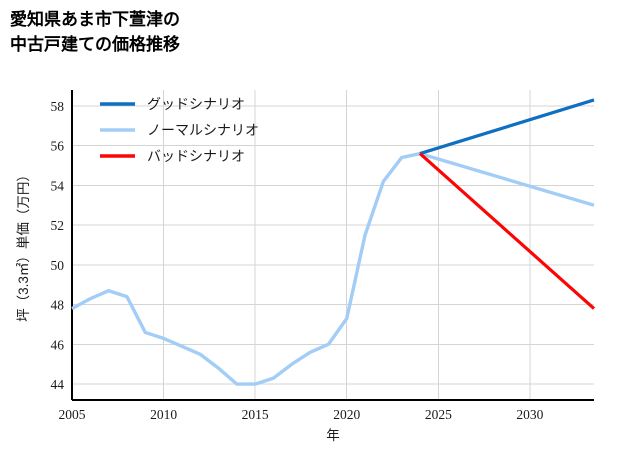 The image size is (621, 465). I want to click on y-tick-label: 50, so click(58, 265).